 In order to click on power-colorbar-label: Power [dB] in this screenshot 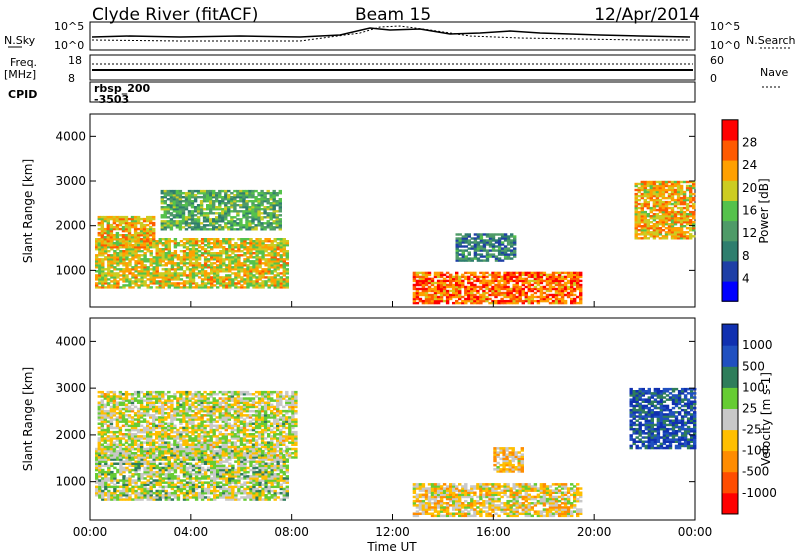, I will do `click(764, 210)`.